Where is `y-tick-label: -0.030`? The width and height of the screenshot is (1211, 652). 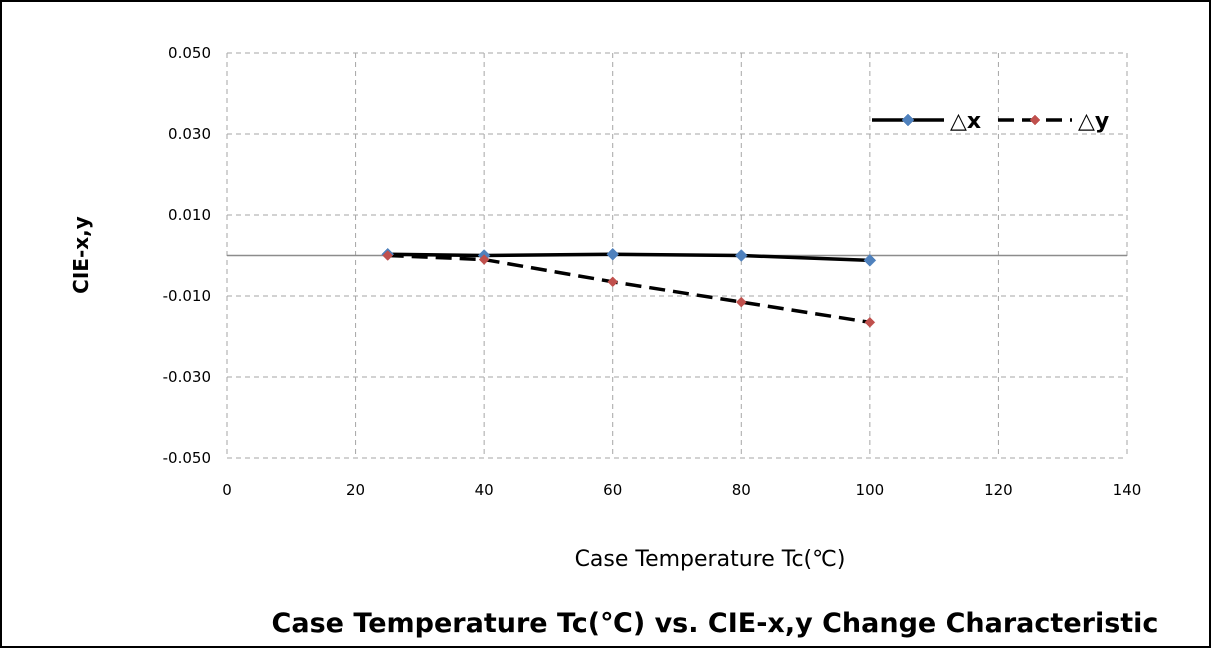
y-tick-label: -0.030 is located at coordinates (187, 377).